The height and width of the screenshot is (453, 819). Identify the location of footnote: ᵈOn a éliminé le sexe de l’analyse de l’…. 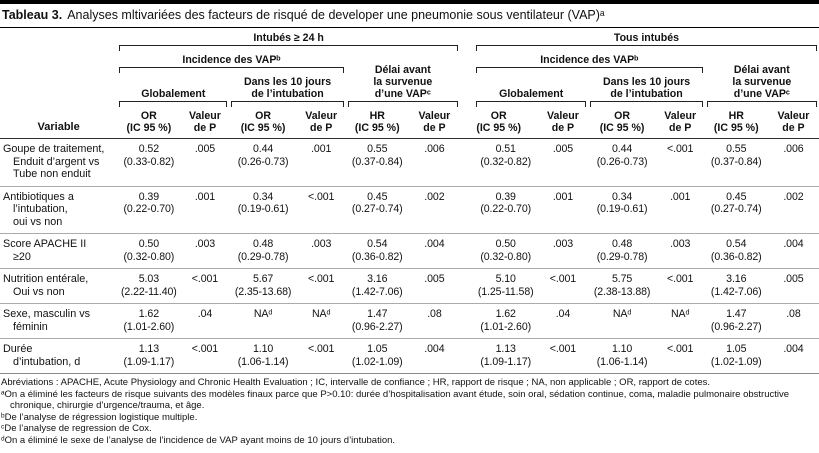
(198, 440).